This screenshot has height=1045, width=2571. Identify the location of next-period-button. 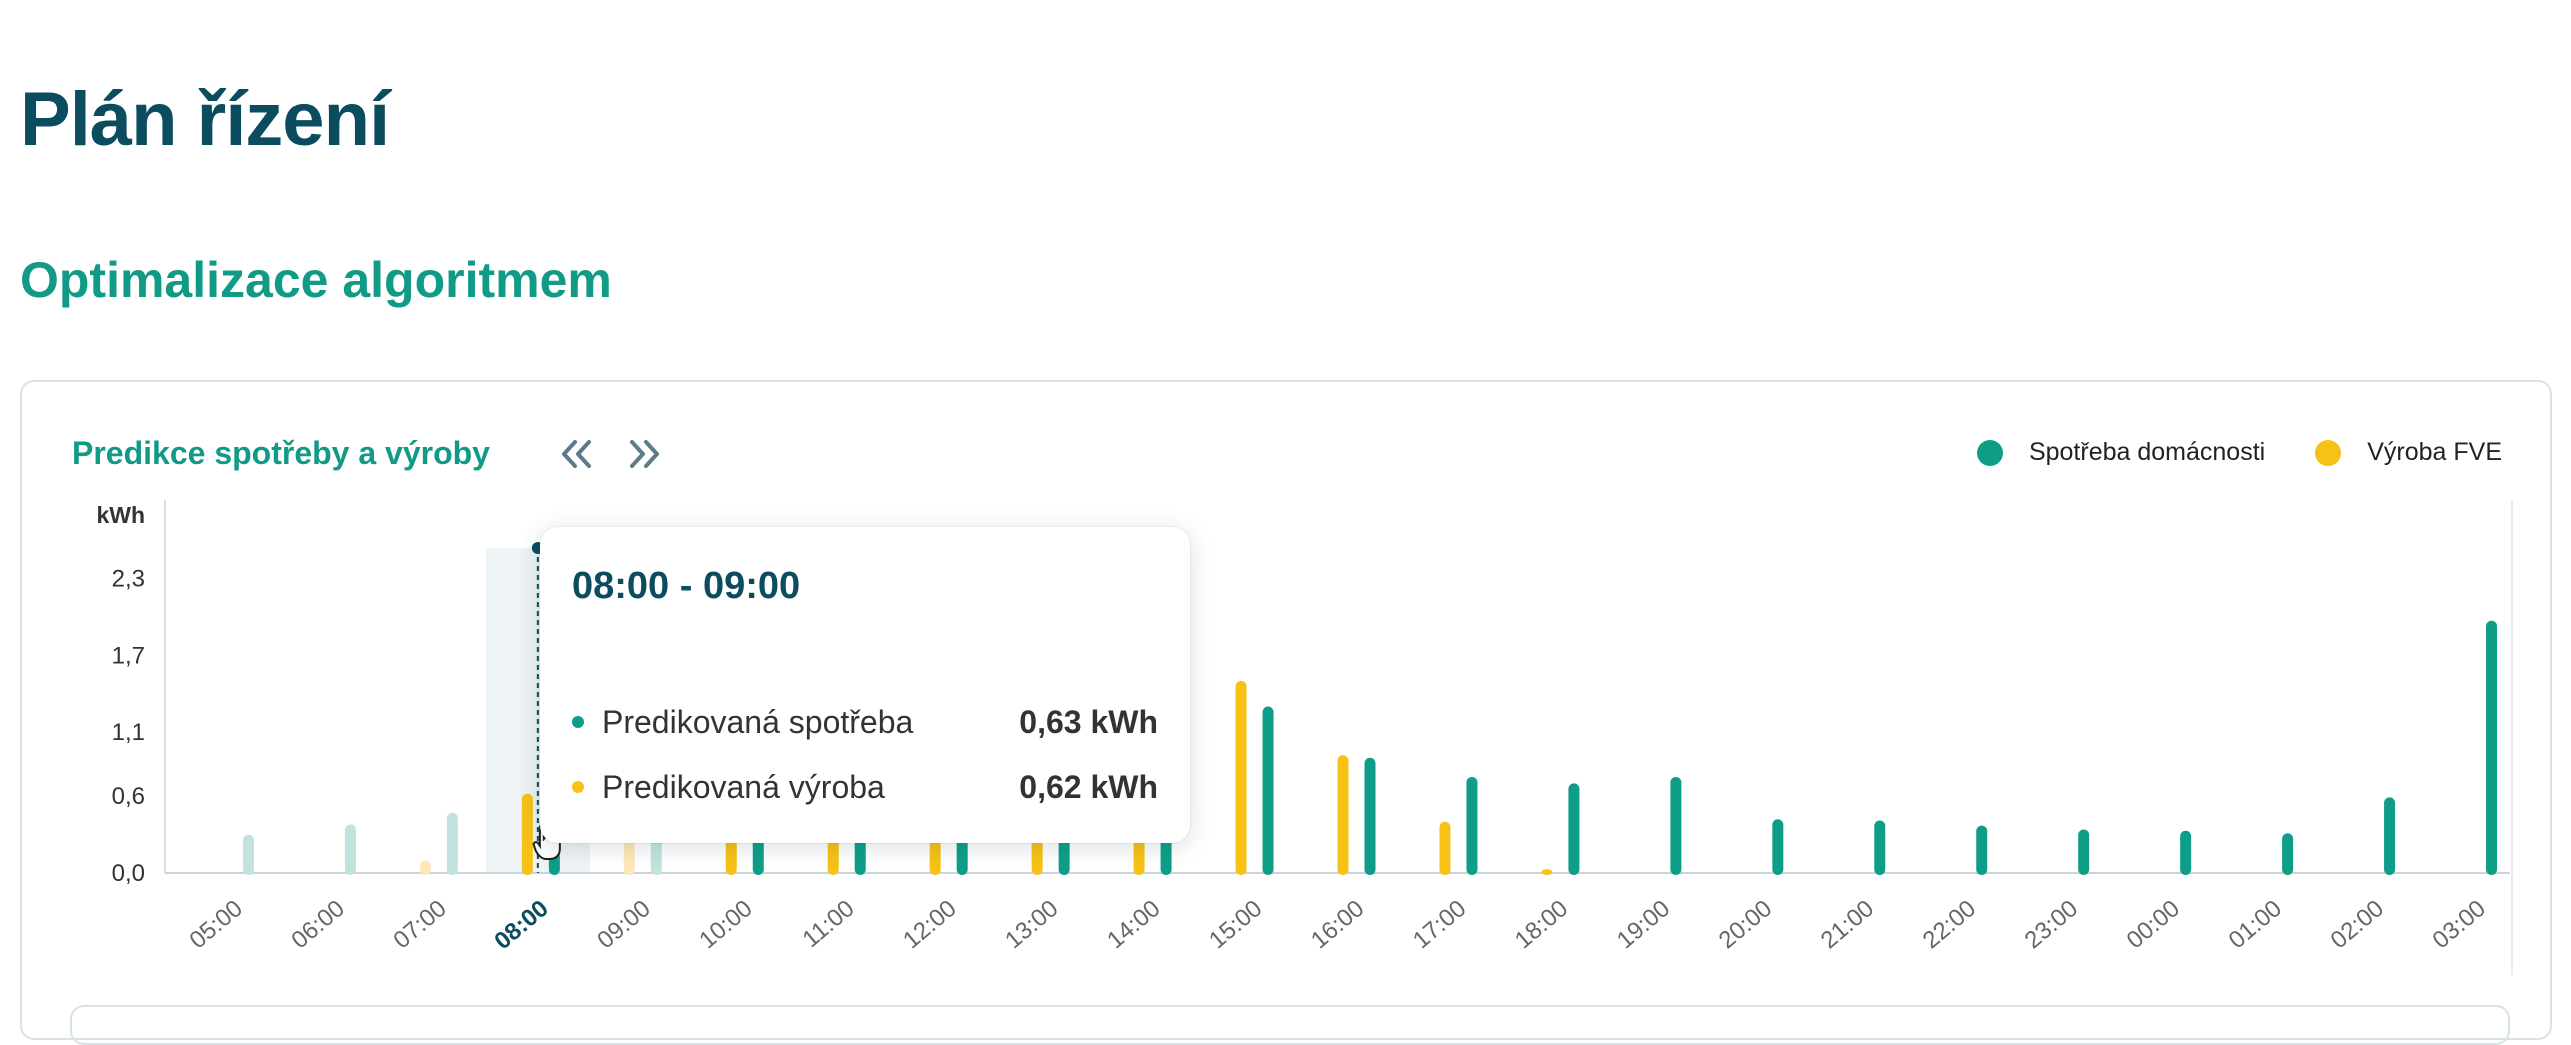
(644, 454).